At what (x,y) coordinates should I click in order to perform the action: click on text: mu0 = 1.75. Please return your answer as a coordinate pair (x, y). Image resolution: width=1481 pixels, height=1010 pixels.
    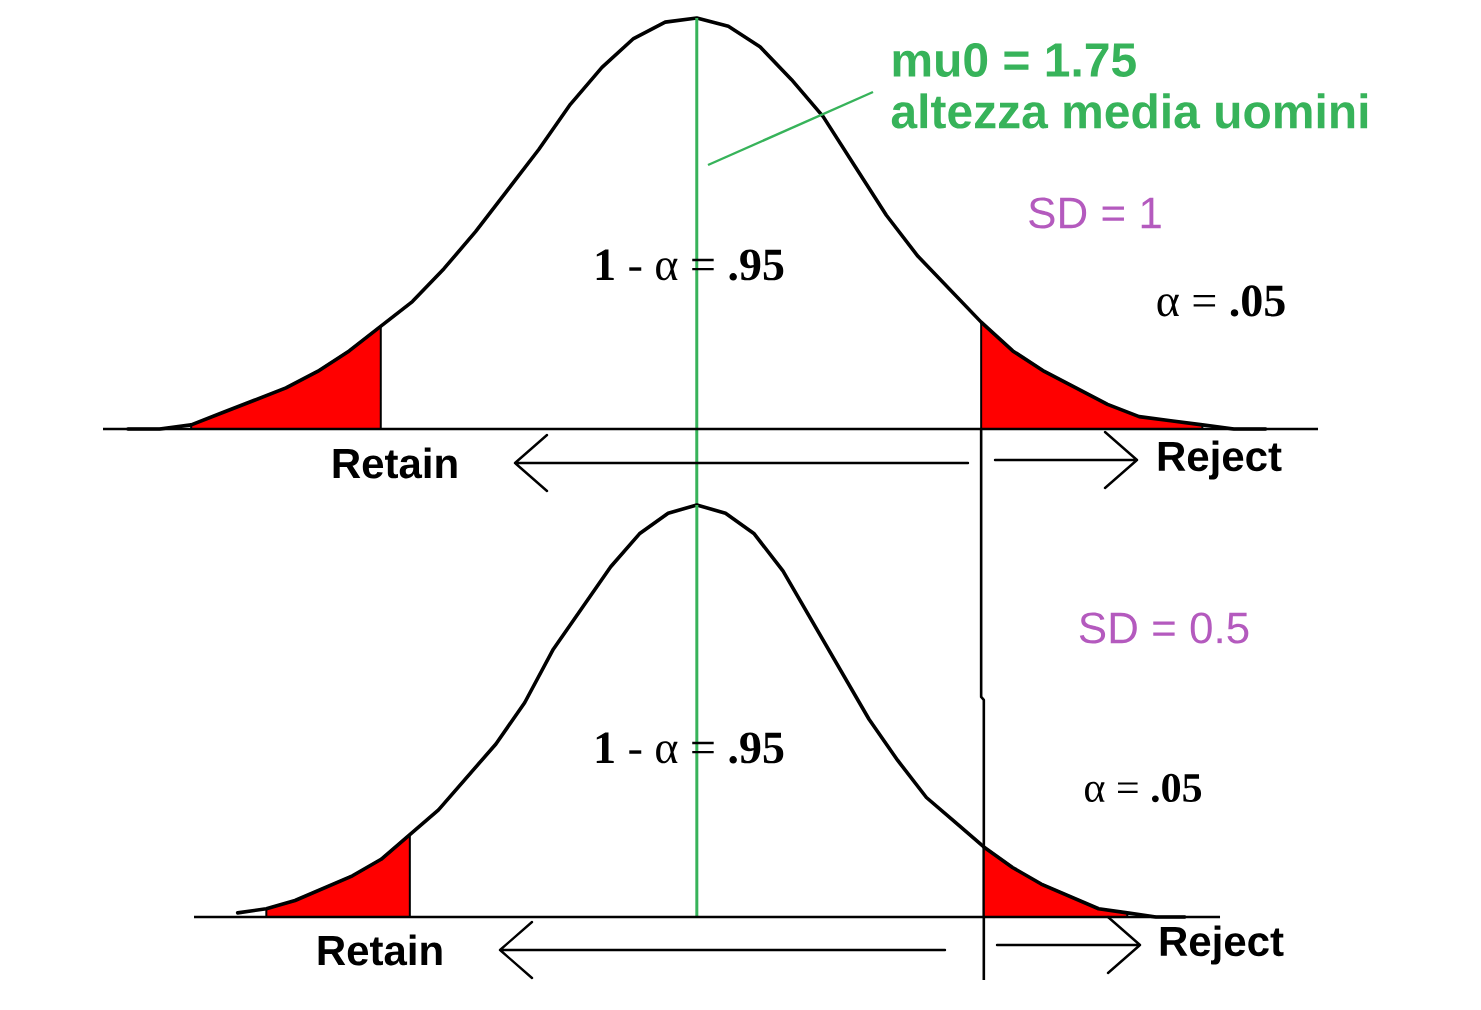
    Looking at the image, I should click on (1014, 60).